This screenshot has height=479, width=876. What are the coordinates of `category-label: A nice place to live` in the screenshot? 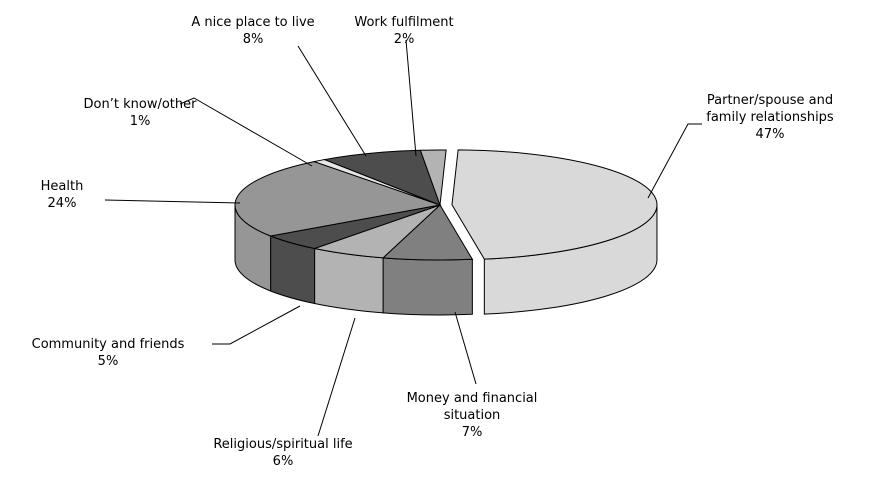 It's located at (253, 22).